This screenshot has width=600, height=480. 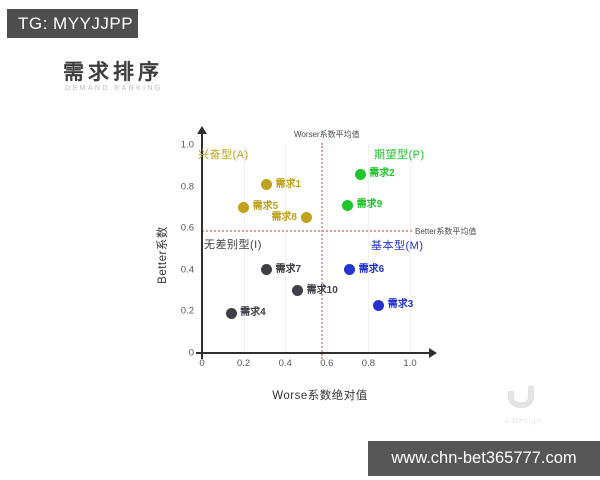 I want to click on x-tick-label: 0.2, so click(x=243, y=363).